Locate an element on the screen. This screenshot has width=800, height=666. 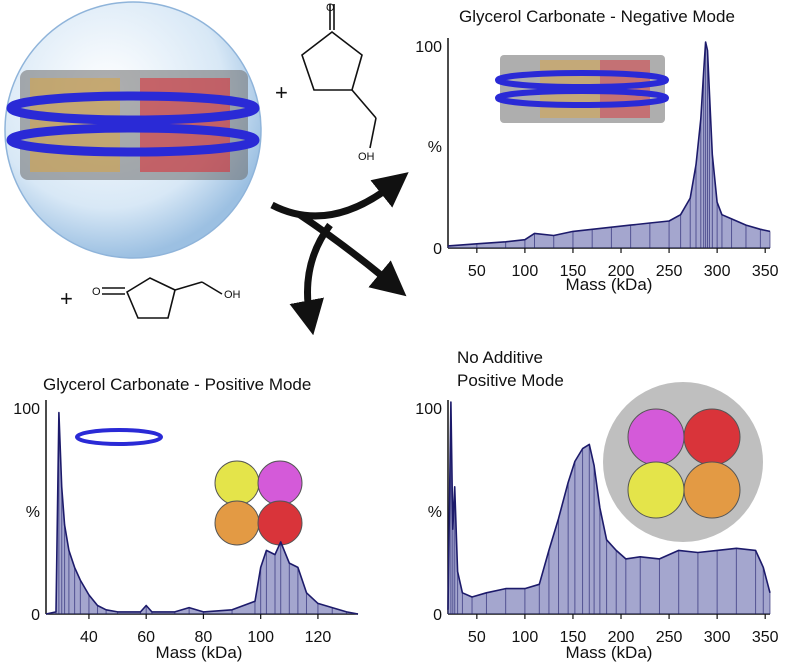
nanodisc-inset-neg is located at coordinates (582, 89).